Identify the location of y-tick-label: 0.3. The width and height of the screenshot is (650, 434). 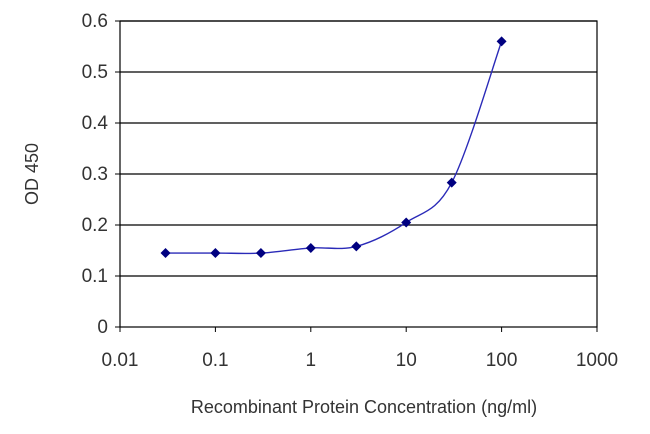
(95, 174).